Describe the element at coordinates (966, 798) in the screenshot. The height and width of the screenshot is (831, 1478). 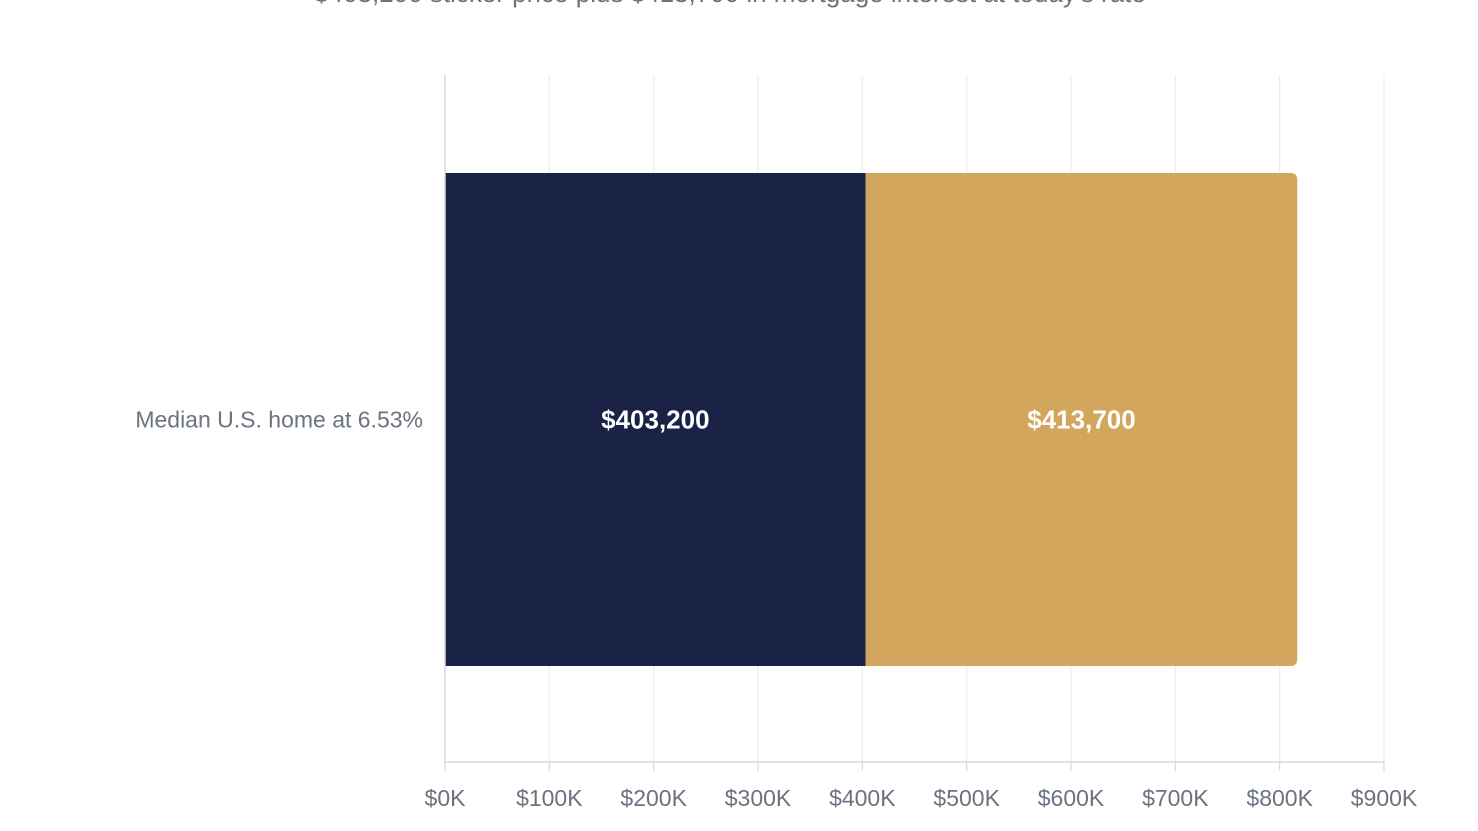
I see `x-tick-label: $500K` at that location.